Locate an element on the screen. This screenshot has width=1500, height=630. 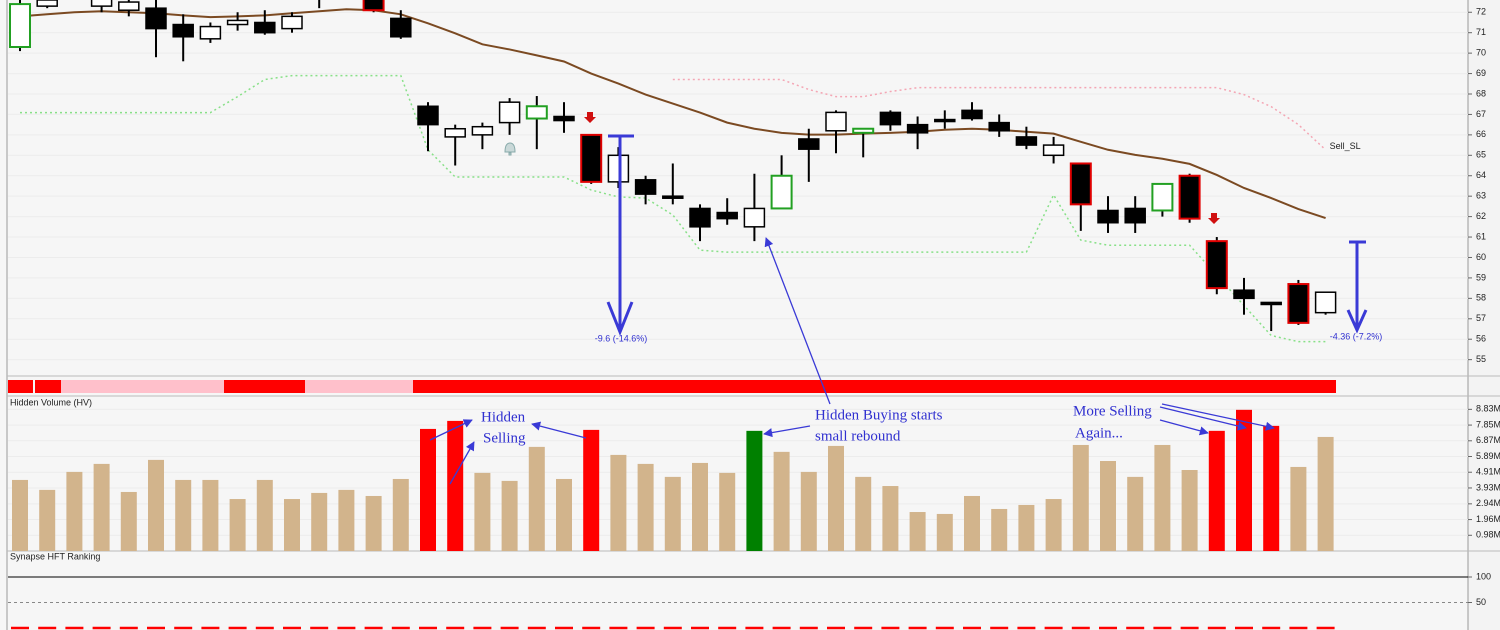
panel is located at coordinates (738, 603).